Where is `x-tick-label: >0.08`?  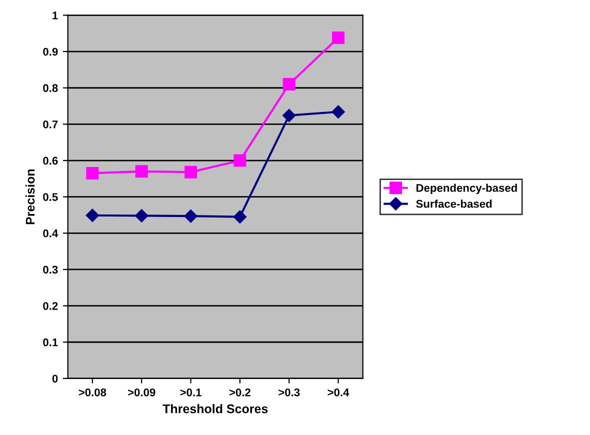 x-tick-label: >0.08 is located at coordinates (92, 392).